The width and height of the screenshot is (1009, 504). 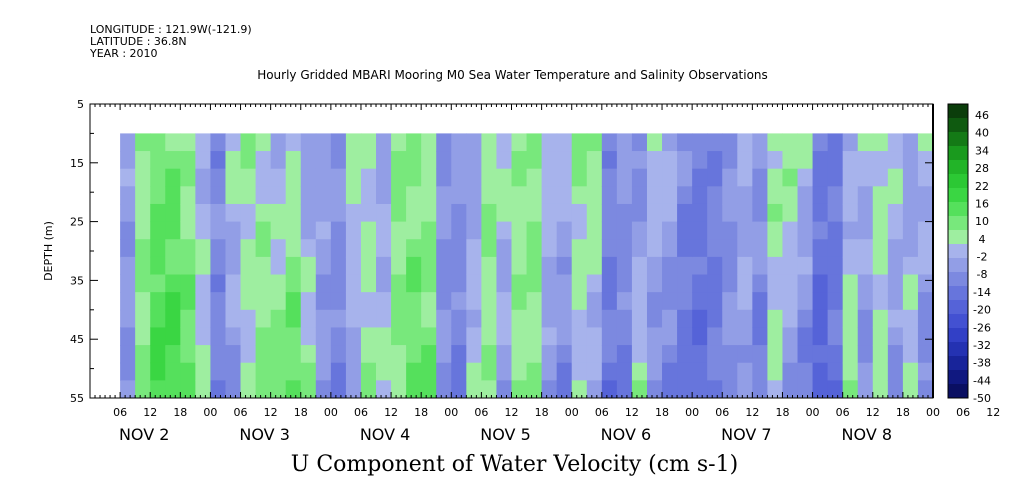 What do you see at coordinates (180, 412) in the screenshot?
I see `x-tick-label: 18` at bounding box center [180, 412].